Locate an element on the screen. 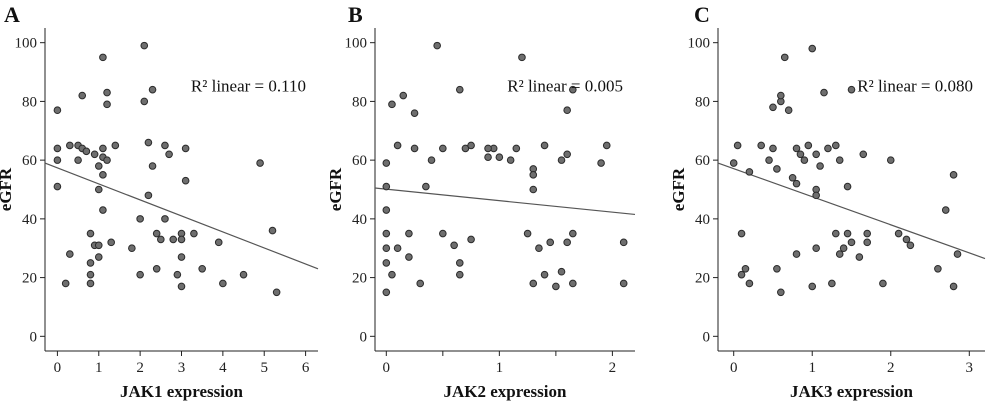 The width and height of the screenshot is (1000, 403). x-tick-label: 5 is located at coordinates (264, 368).